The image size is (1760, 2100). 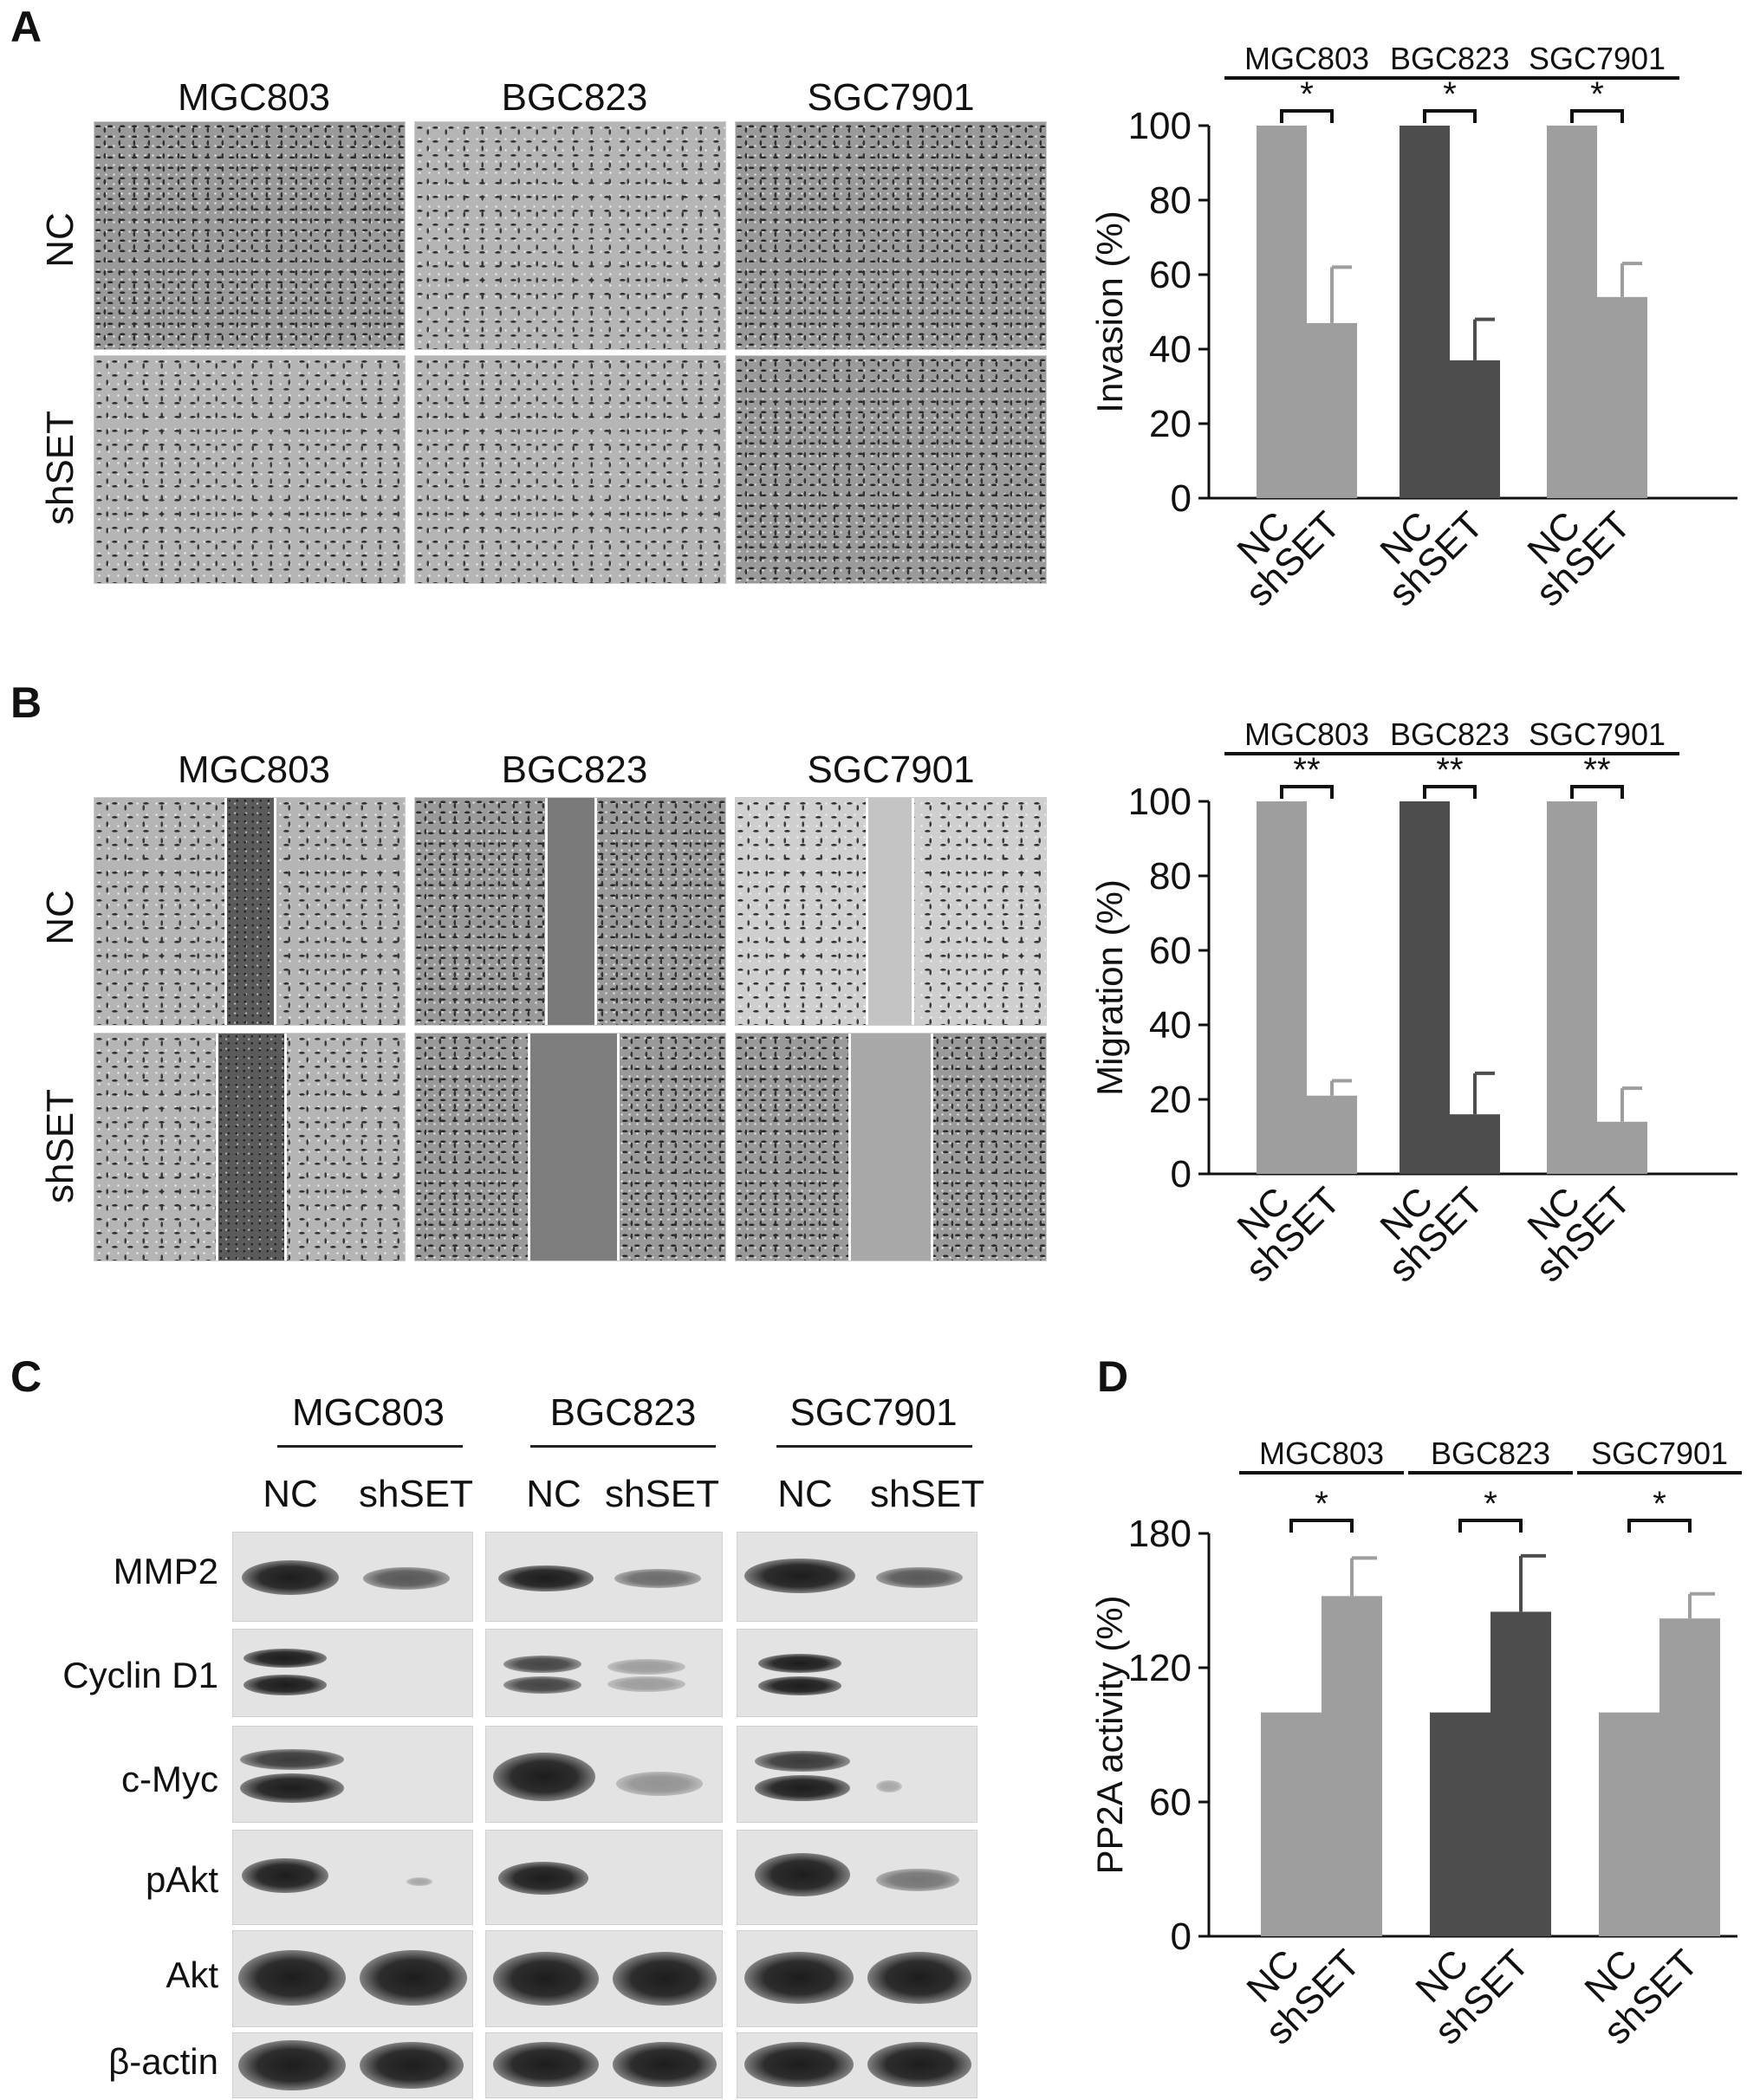 I want to click on panel-letter-c: C, so click(x=26, y=1377).